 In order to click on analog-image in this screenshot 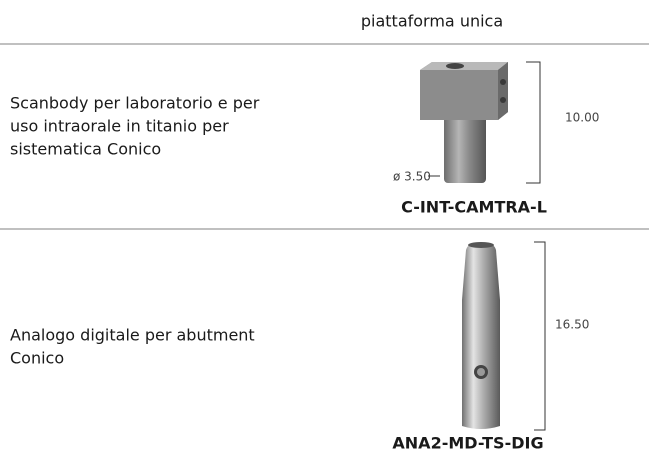, I will do `click(481, 335)`.